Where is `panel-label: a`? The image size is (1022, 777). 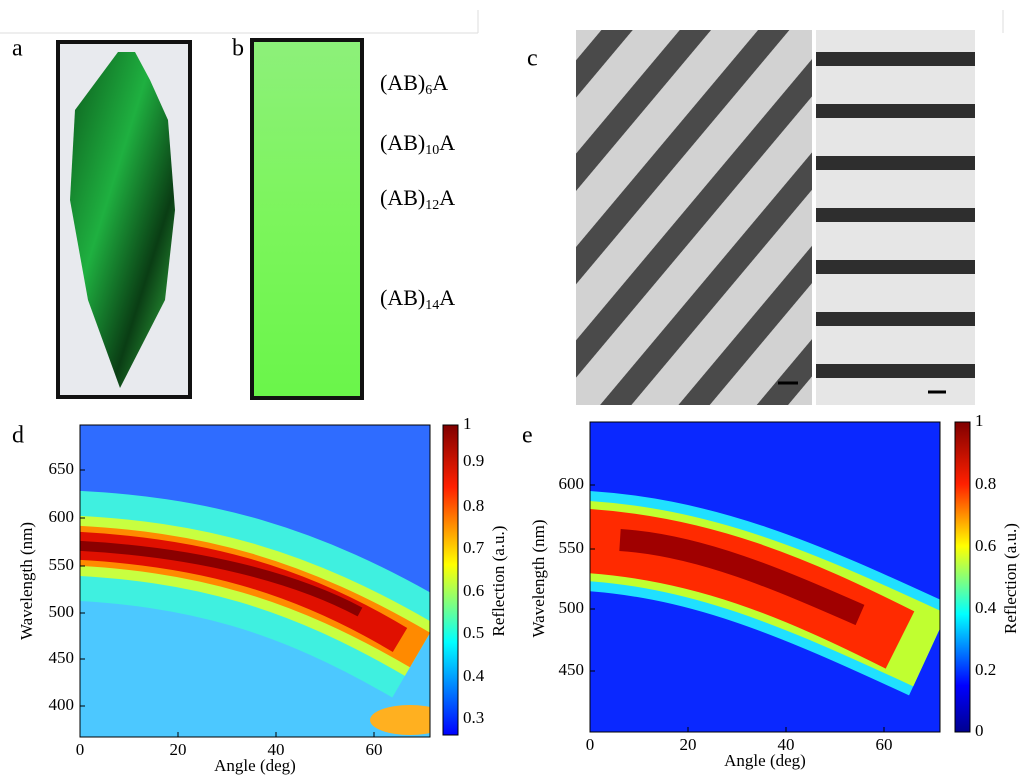
panel-label: a is located at coordinates (17, 49).